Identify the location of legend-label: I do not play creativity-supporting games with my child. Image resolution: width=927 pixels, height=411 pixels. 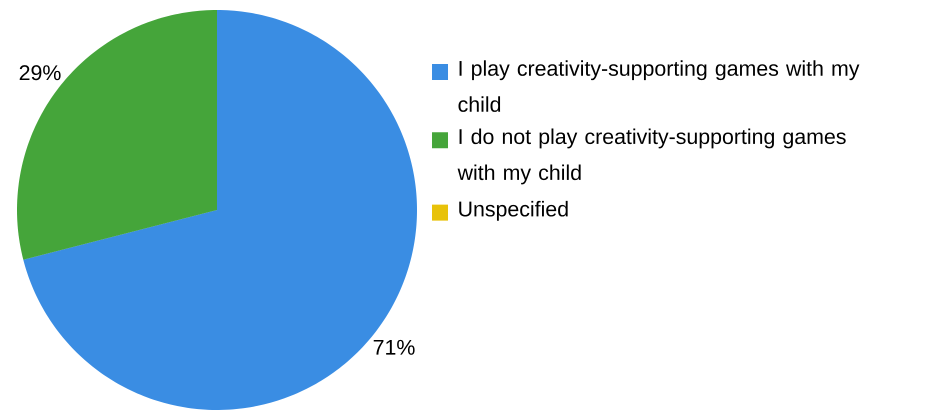
(652, 156).